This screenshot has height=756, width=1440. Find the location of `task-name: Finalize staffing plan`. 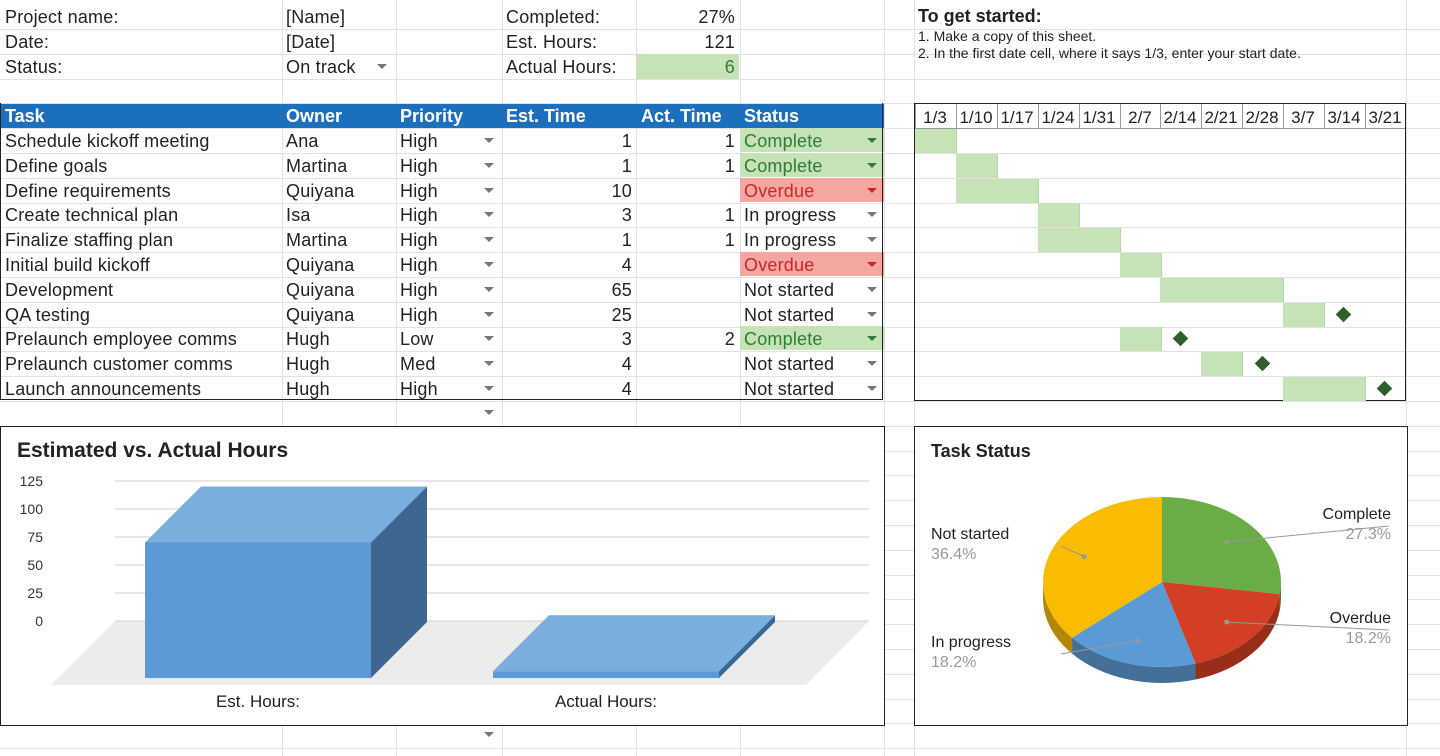

task-name: Finalize staffing plan is located at coordinates (89, 240).